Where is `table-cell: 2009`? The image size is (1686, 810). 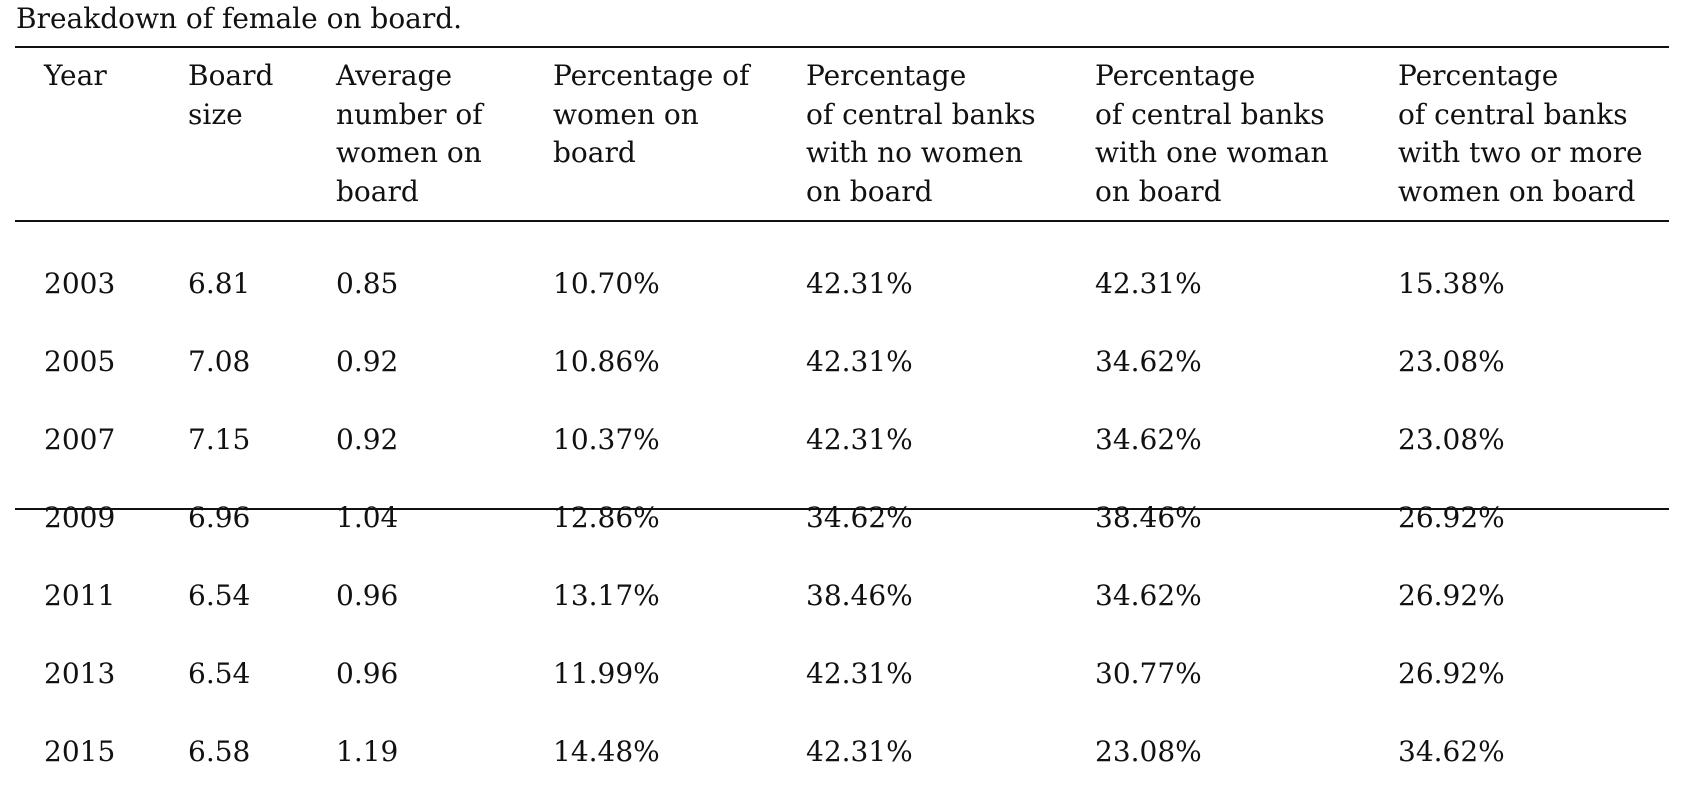 table-cell: 2009 is located at coordinates (80, 517).